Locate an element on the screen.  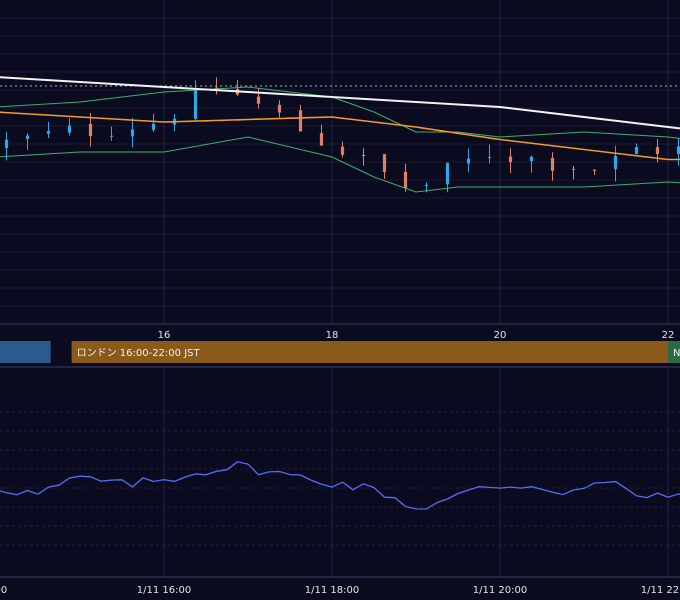
bollinger-lower-line is located at coordinates (340, 164).